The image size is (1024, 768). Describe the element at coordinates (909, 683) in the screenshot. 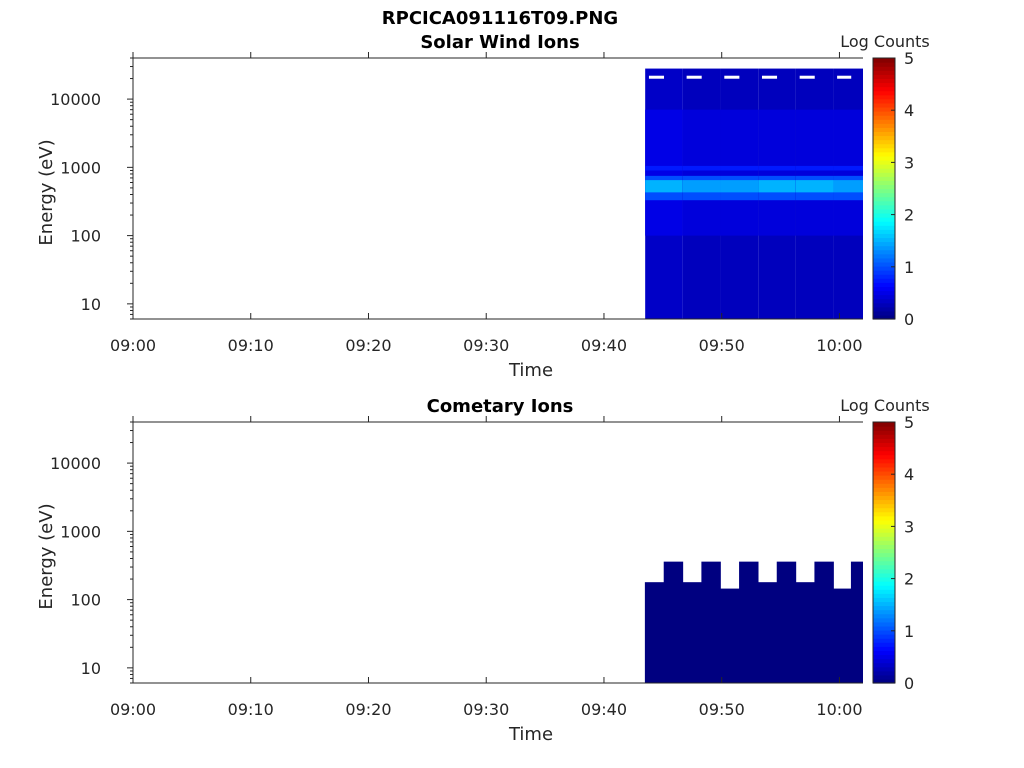

I see `colorbar-tick-label: 0` at that location.